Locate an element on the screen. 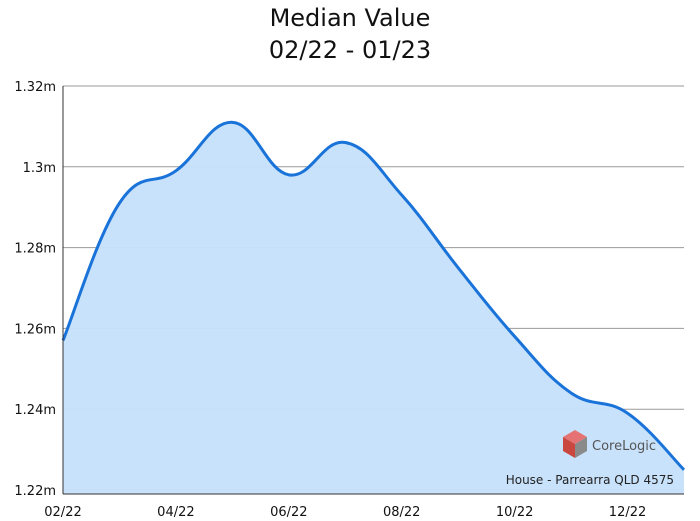 The image size is (700, 521). x-tick-labels: 02/22 04/22 06/22 08/22 10/22 12/22 is located at coordinates (345, 512).